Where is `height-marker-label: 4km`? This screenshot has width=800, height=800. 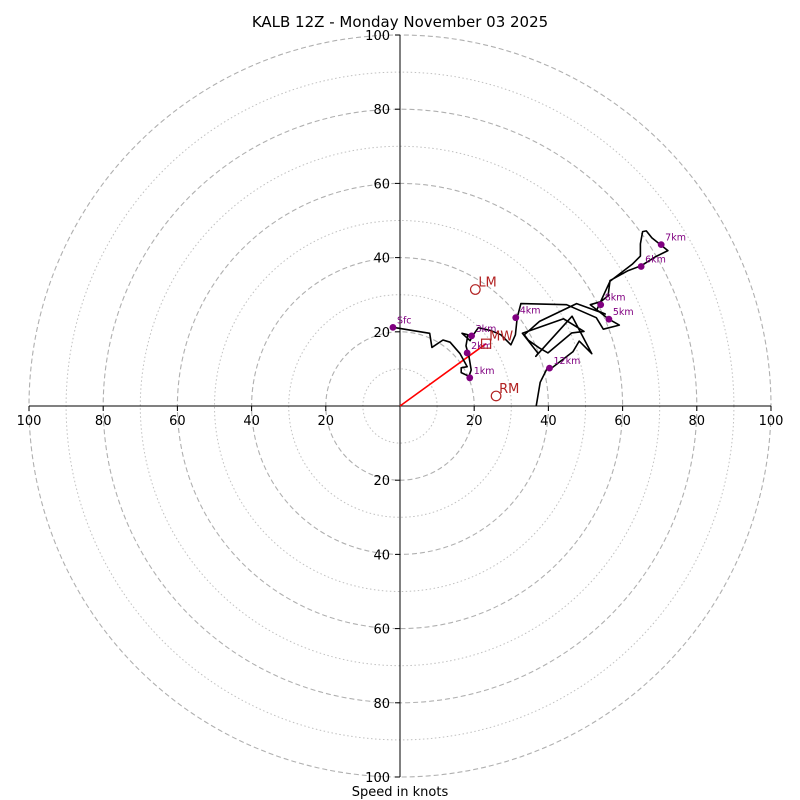
height-marker-label: 4km is located at coordinates (530, 311).